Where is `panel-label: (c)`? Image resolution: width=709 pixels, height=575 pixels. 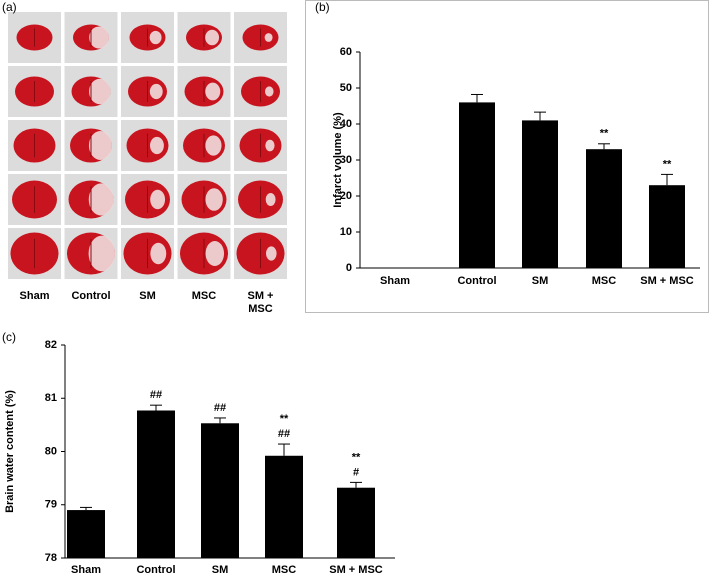
panel-label: (c) is located at coordinates (9, 337).